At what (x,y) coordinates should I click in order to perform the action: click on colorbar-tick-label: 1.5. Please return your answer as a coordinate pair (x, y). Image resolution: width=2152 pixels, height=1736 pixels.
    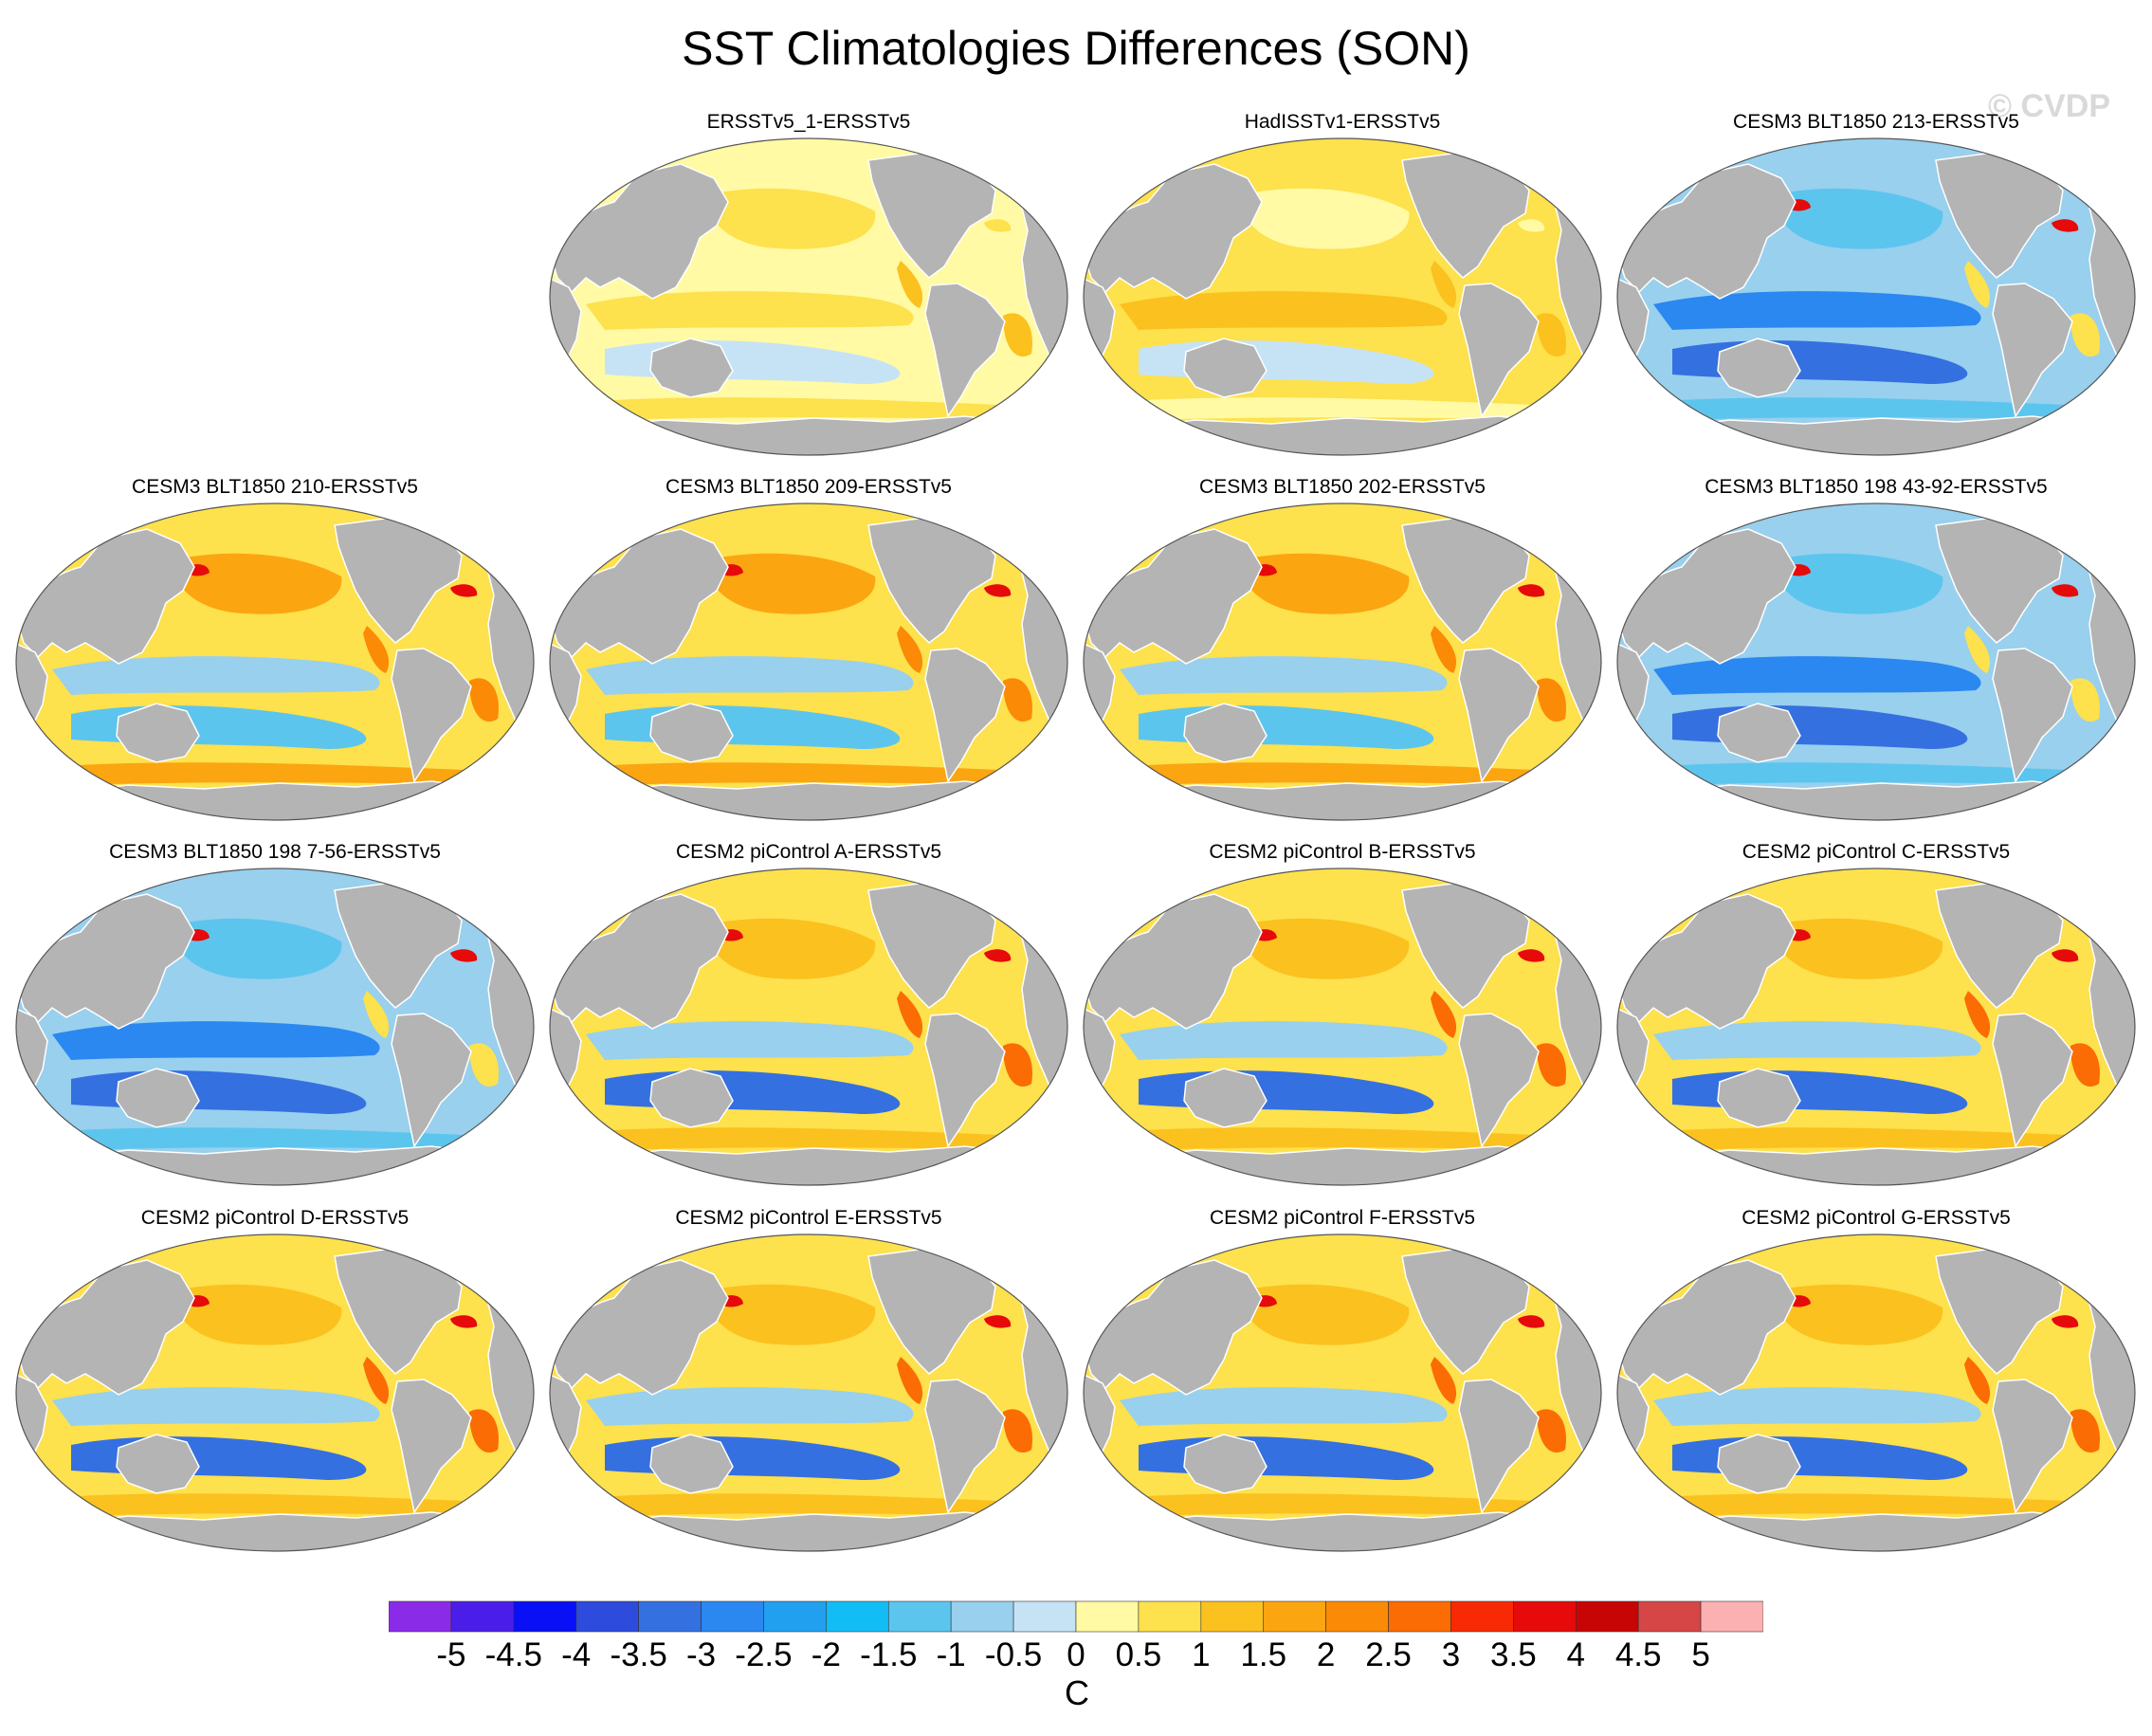
    Looking at the image, I should click on (1264, 1654).